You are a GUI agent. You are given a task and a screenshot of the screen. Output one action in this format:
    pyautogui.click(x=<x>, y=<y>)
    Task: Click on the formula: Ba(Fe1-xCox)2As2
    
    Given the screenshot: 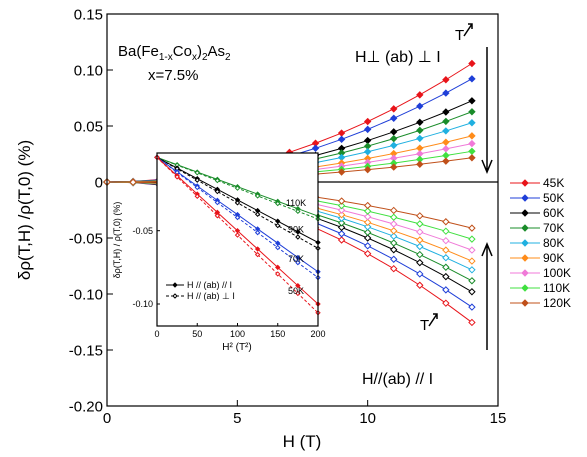 What is the action you would take?
    pyautogui.click(x=174, y=53)
    